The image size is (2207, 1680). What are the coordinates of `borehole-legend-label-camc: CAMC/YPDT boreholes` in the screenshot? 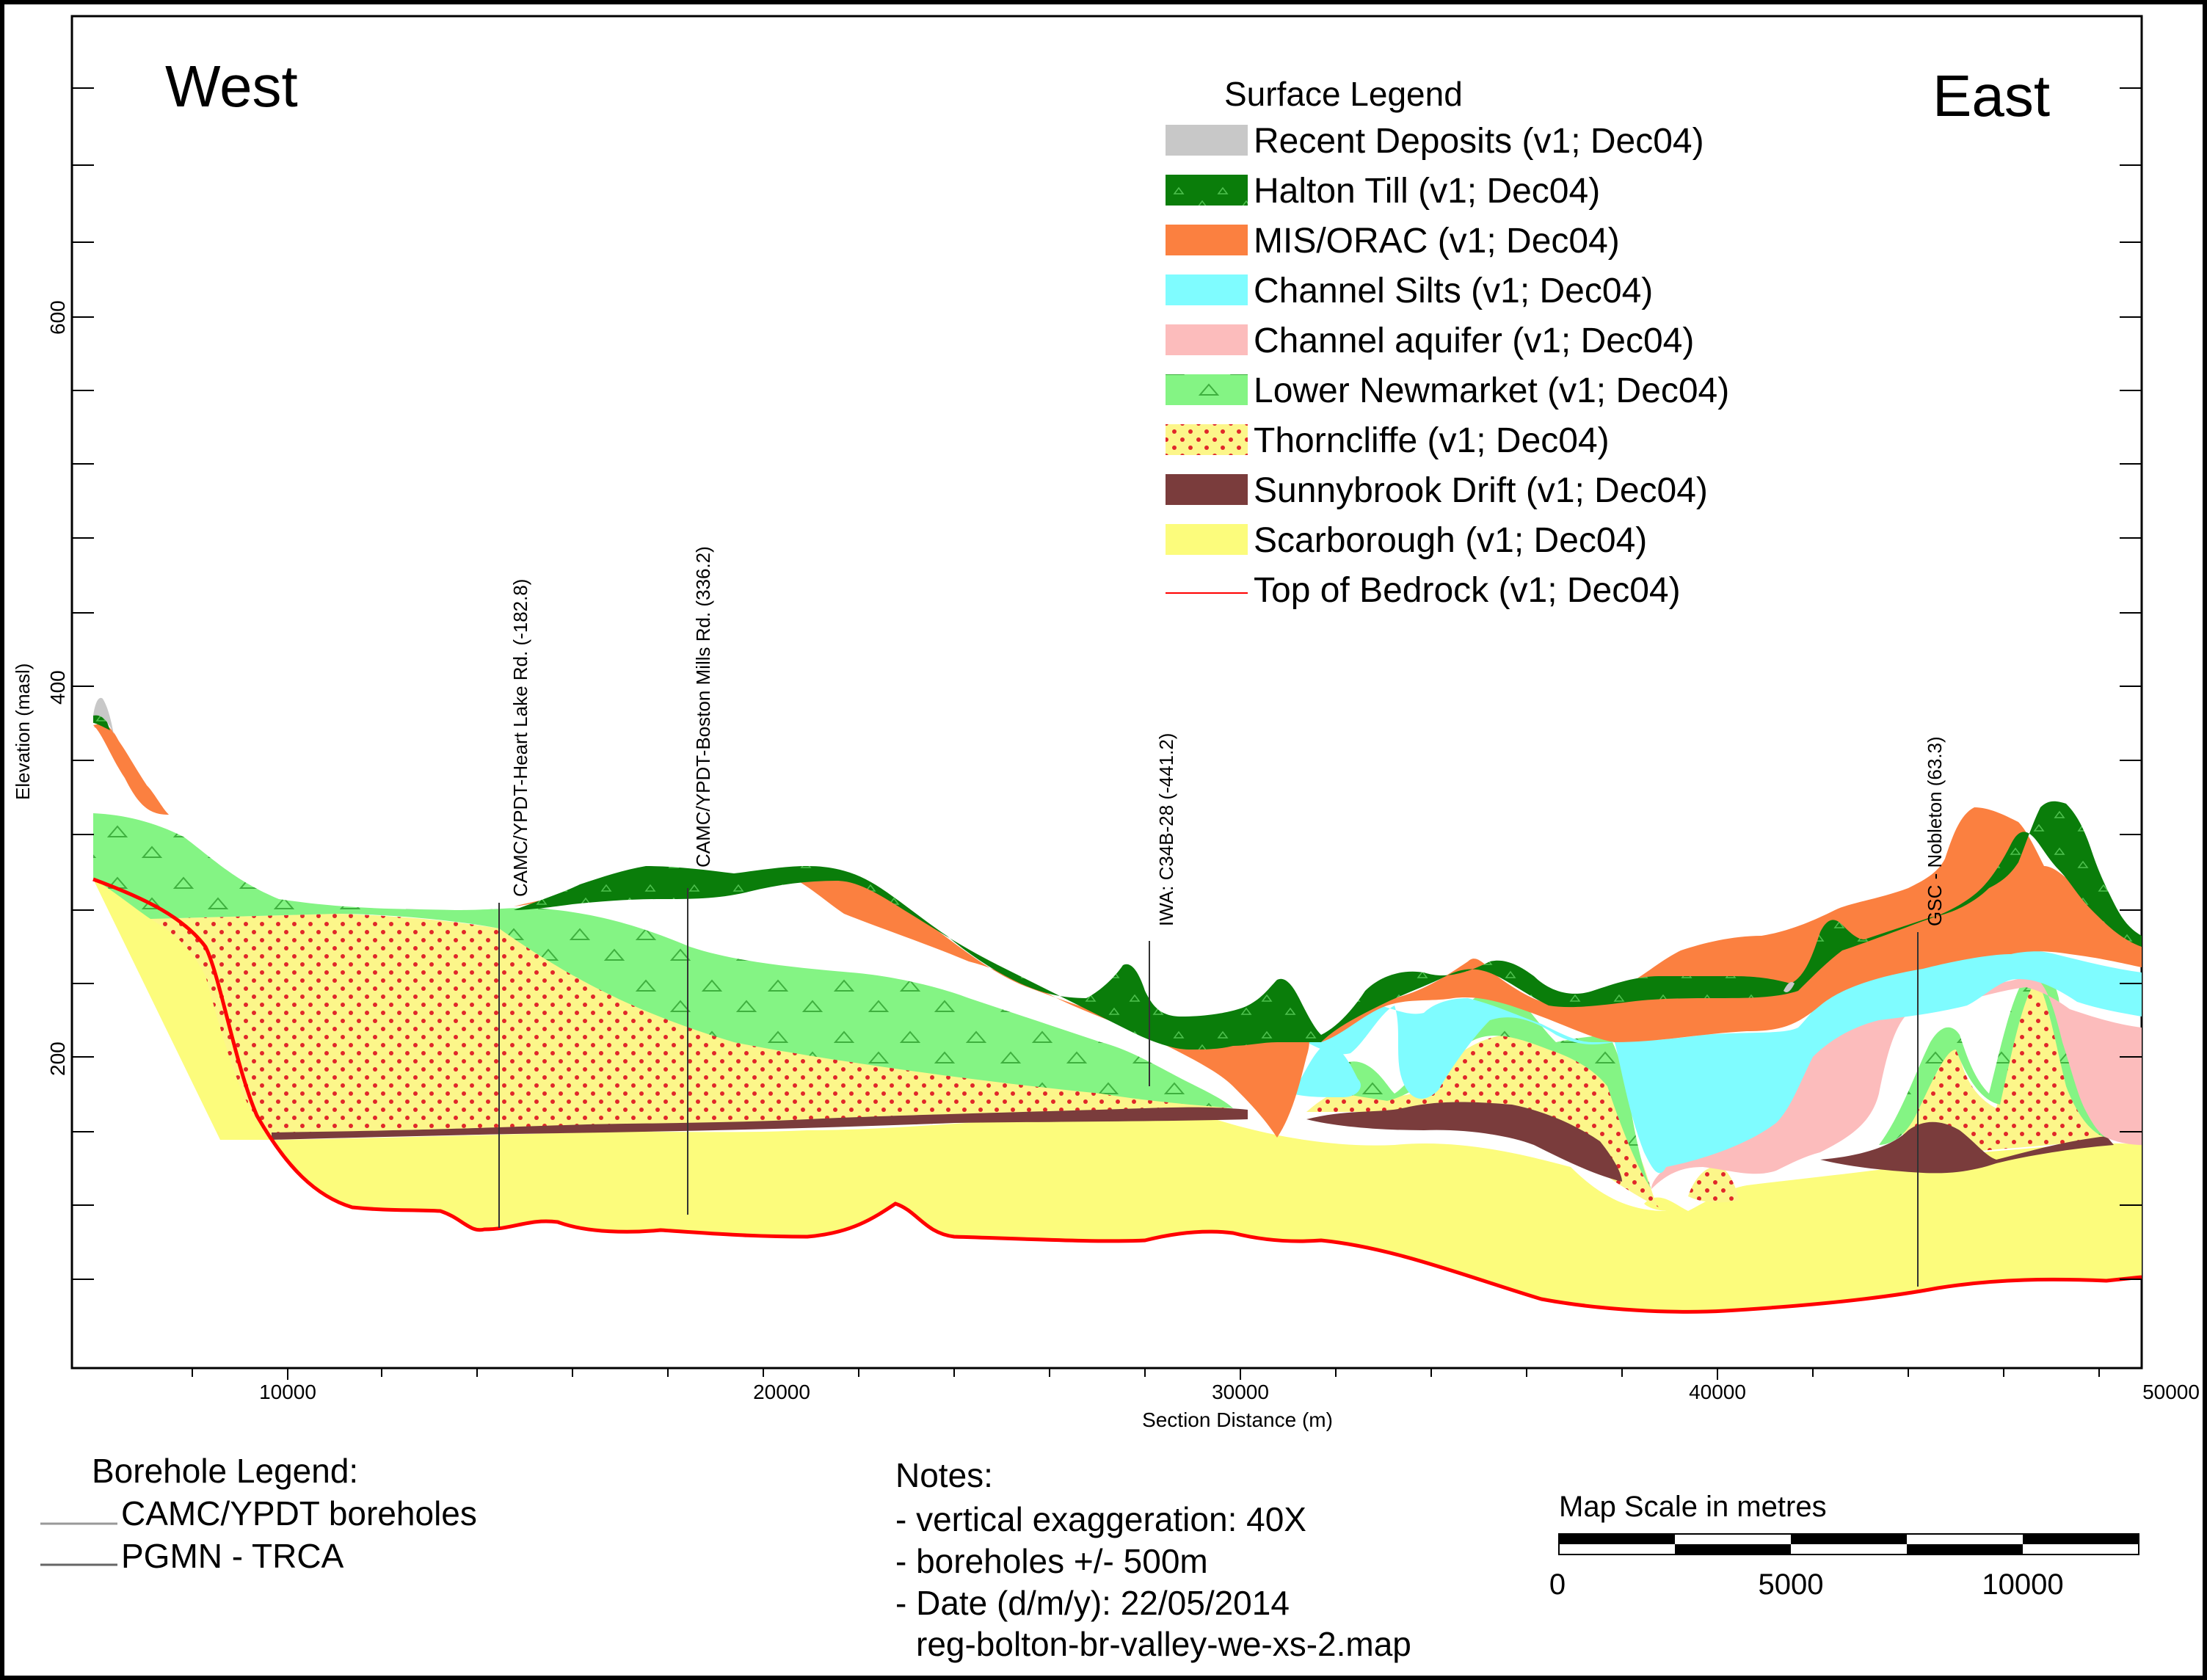 It's located at (299, 1513).